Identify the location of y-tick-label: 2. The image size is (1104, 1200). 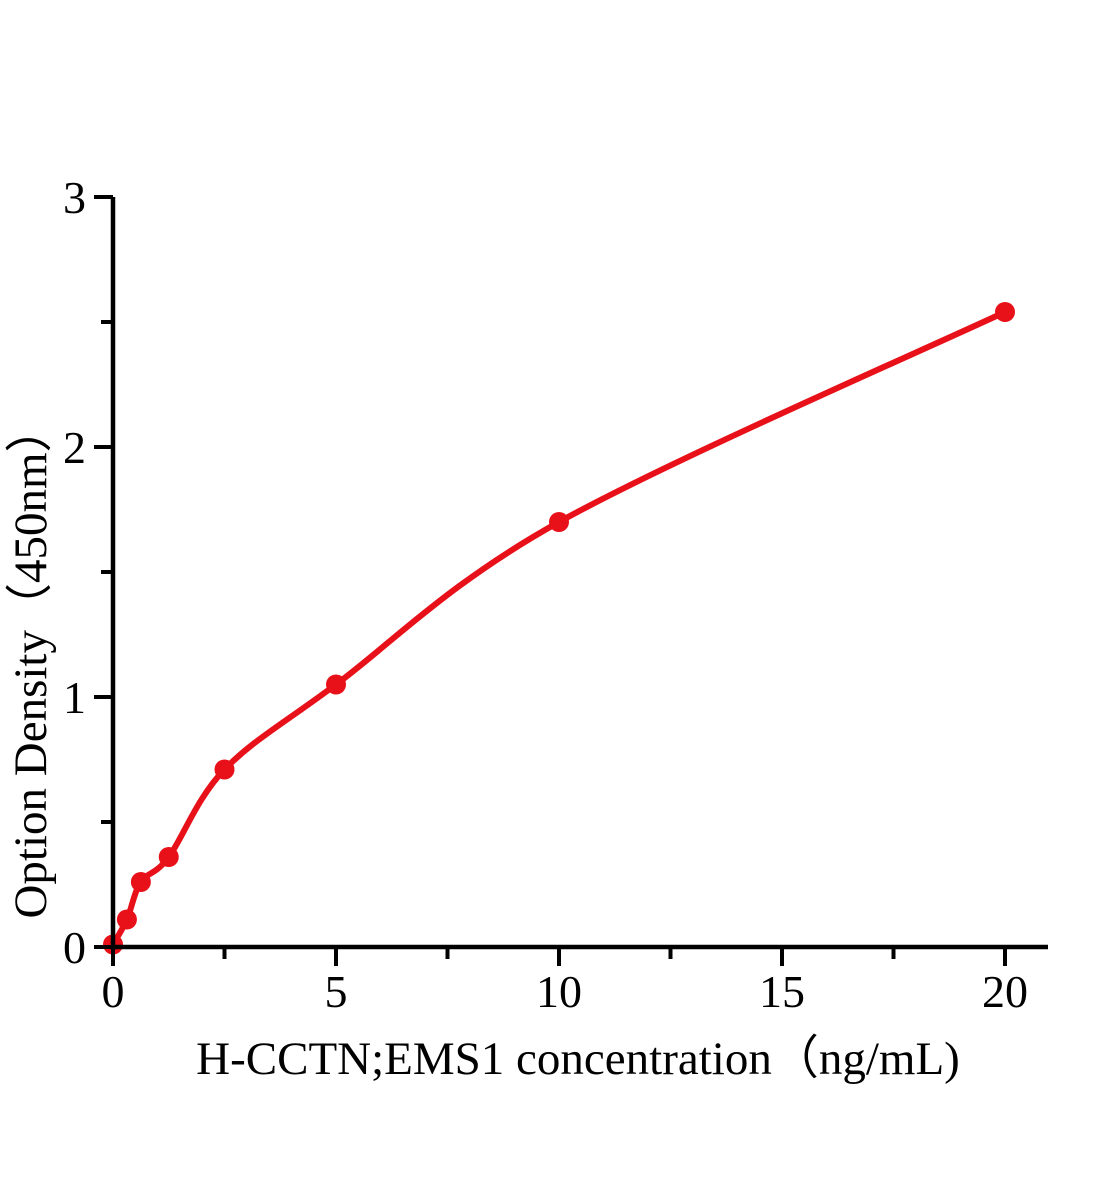
(74, 447).